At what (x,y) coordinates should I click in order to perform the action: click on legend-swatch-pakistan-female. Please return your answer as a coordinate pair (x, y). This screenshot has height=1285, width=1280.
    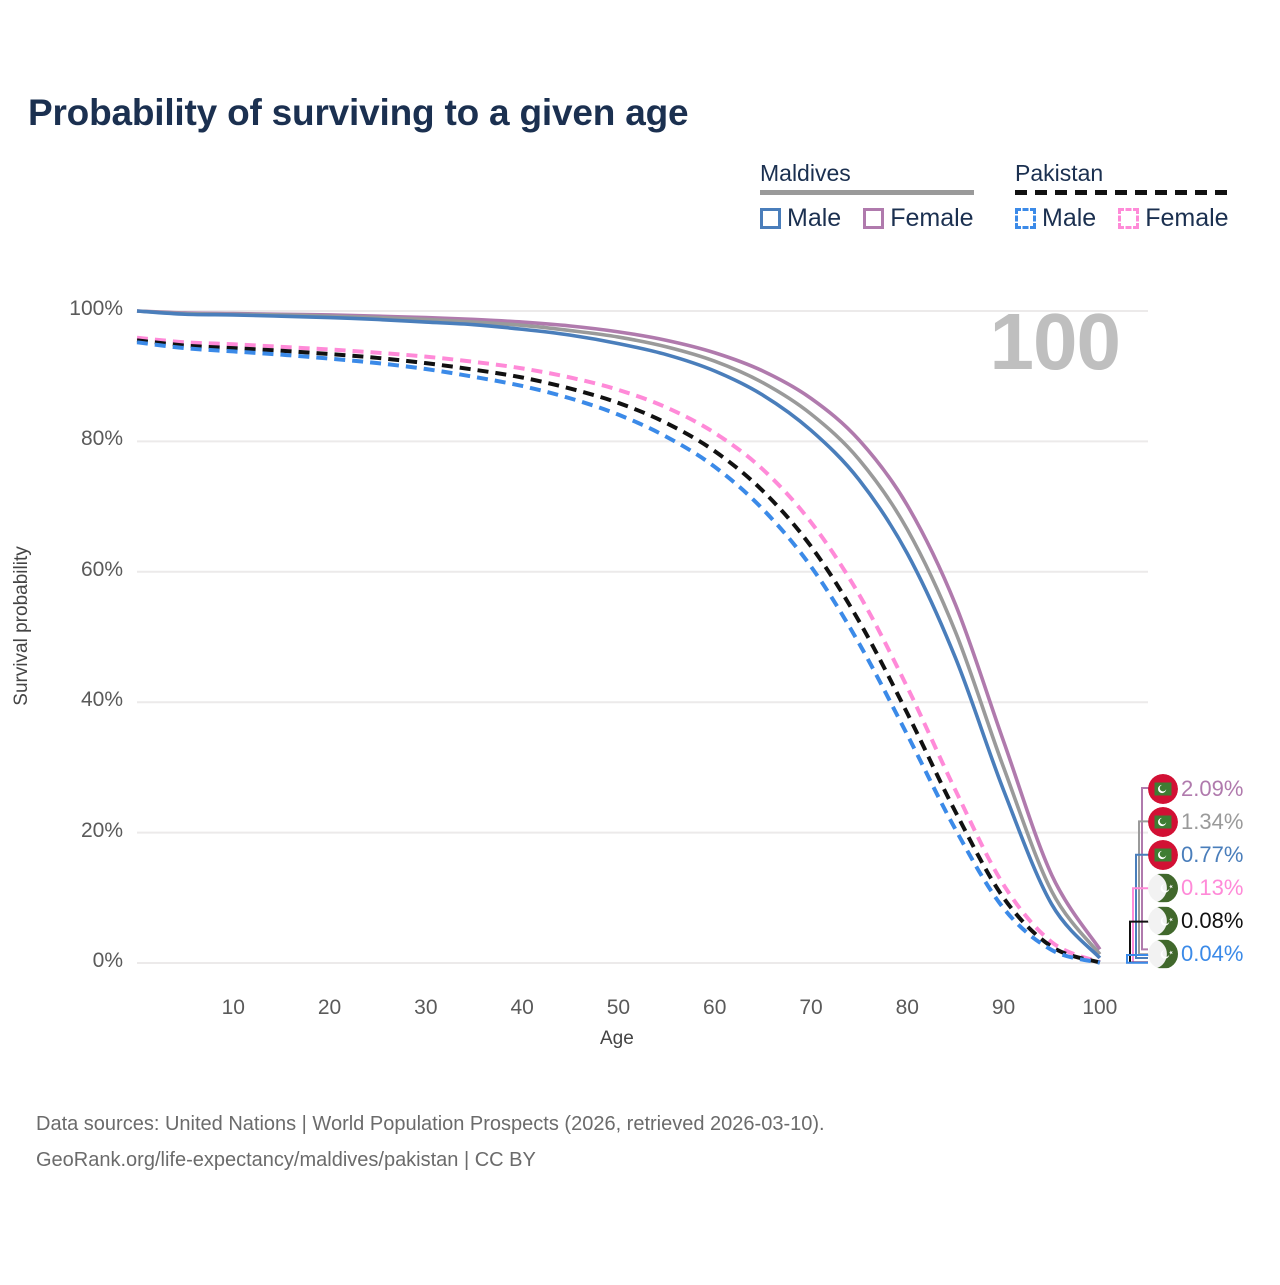
    Looking at the image, I should click on (1129, 218).